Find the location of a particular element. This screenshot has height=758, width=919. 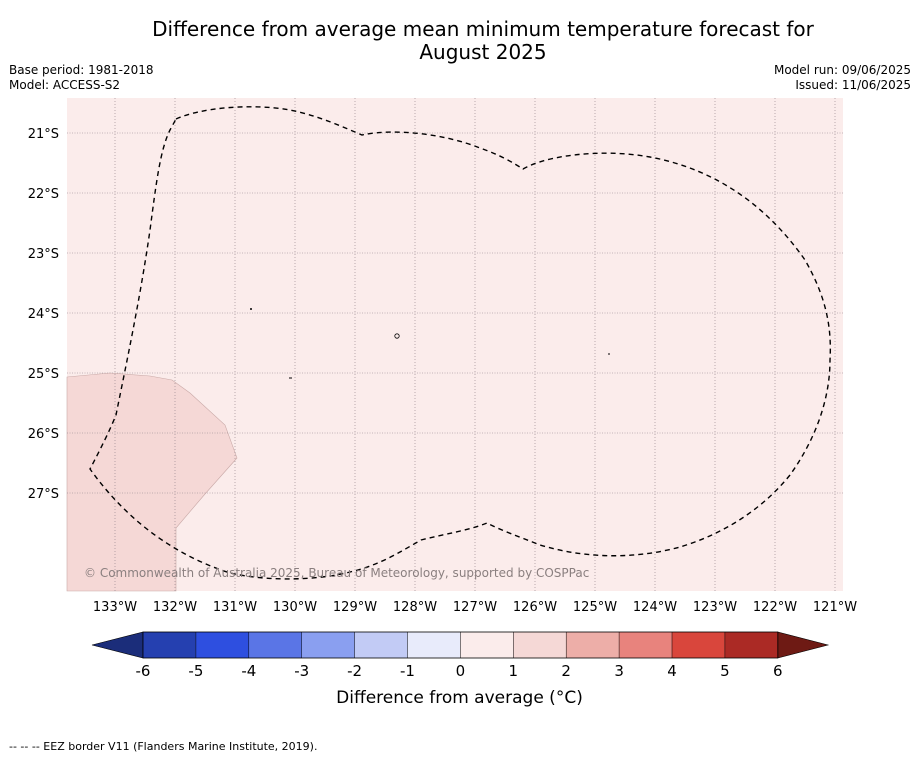

colorbar-label-suffix: ) is located at coordinates (579, 698).